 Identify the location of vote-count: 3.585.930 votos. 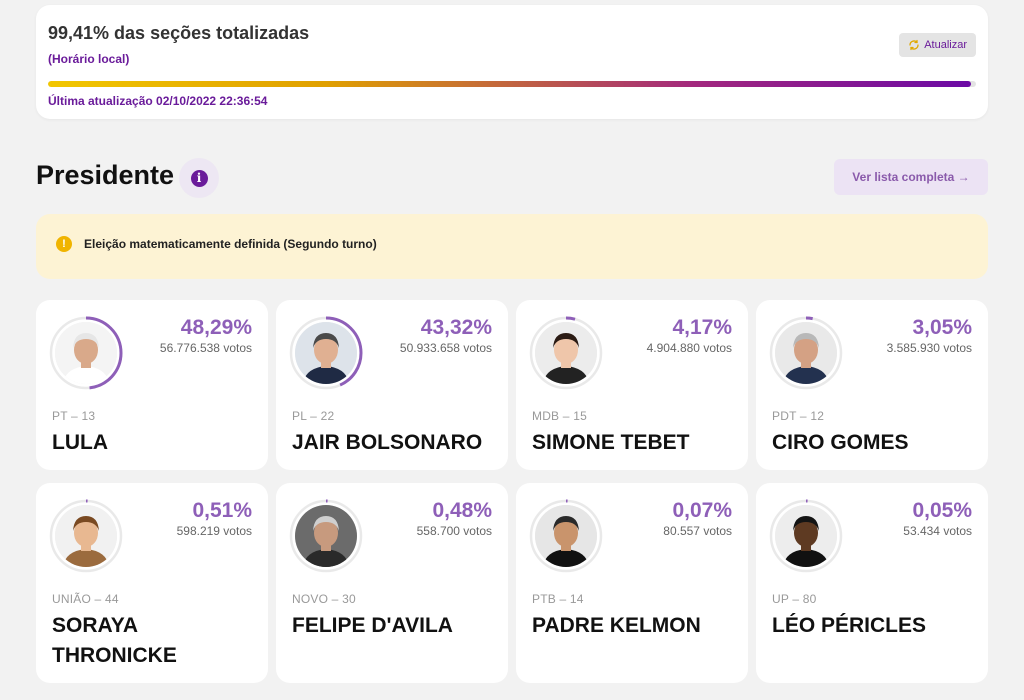
(929, 348).